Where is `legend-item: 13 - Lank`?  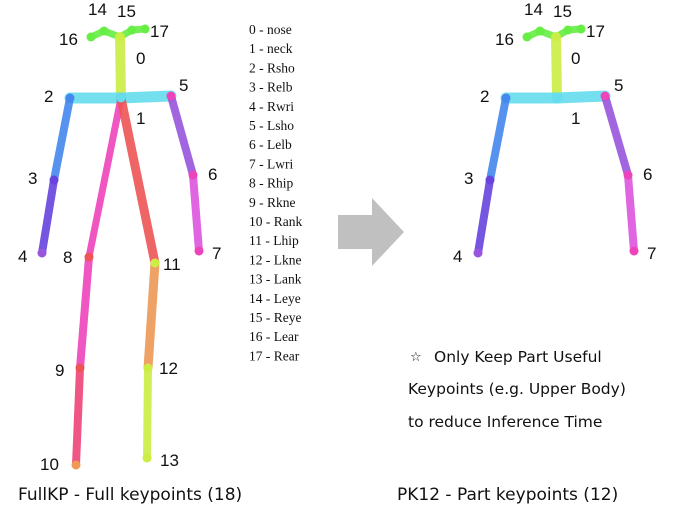
legend-item: 13 - Lank is located at coordinates (275, 279).